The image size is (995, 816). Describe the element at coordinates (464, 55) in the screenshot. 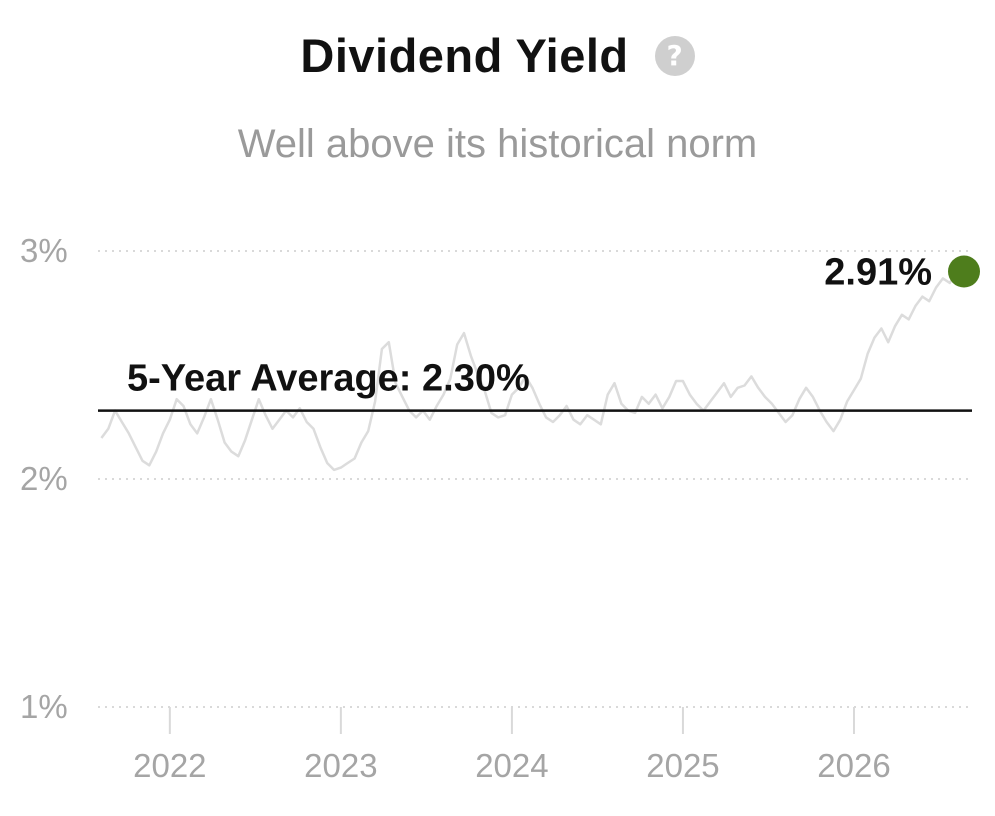

I see `chart-title: Dividend Yield` at that location.